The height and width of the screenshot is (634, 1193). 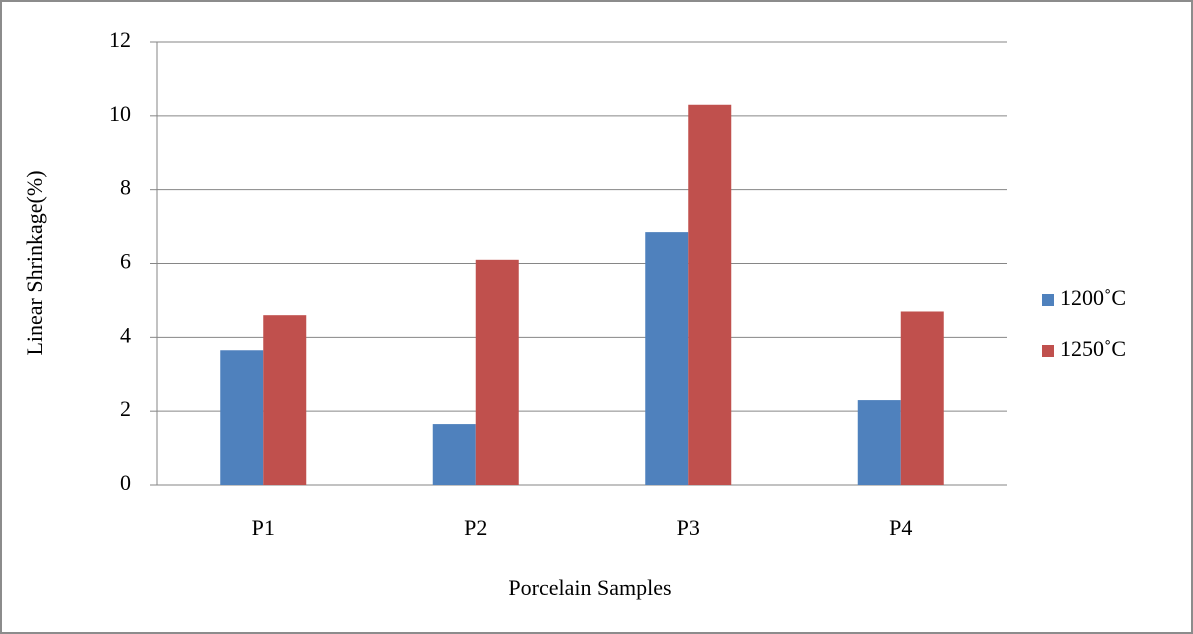 What do you see at coordinates (125, 408) in the screenshot?
I see `y-tick-label: 2` at bounding box center [125, 408].